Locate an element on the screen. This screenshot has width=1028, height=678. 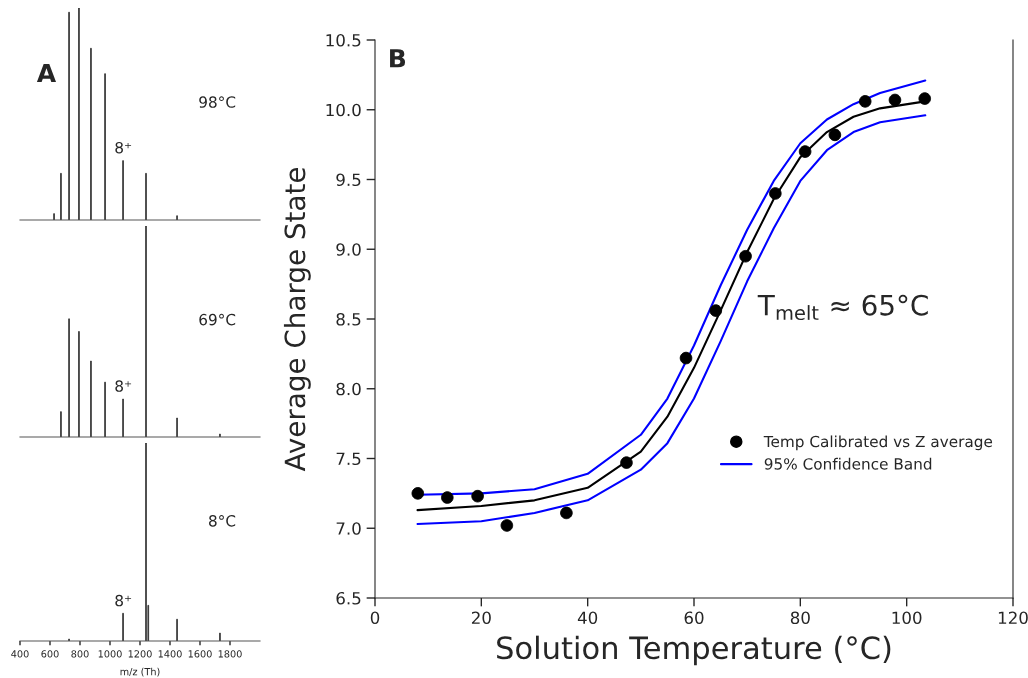
y-tick-label: 9.5 is located at coordinates (348, 180).